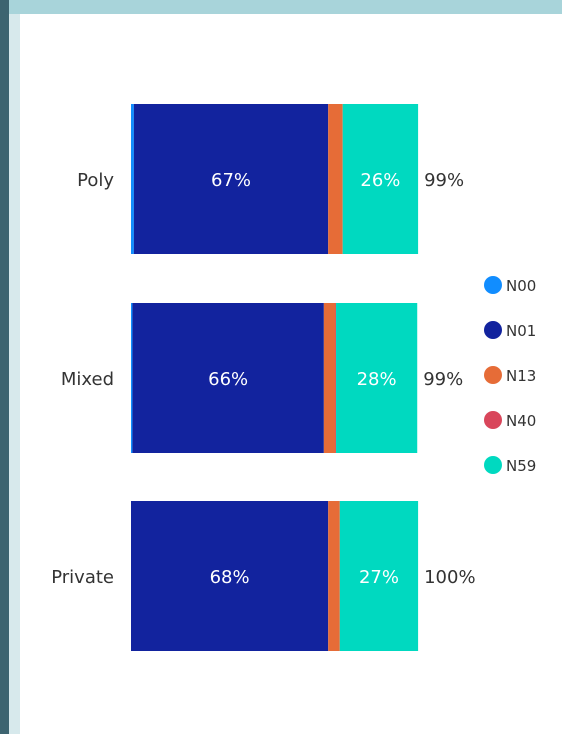 The image size is (562, 734). Describe the element at coordinates (329, 378) in the screenshot. I see `bar-mixed-n13` at that location.